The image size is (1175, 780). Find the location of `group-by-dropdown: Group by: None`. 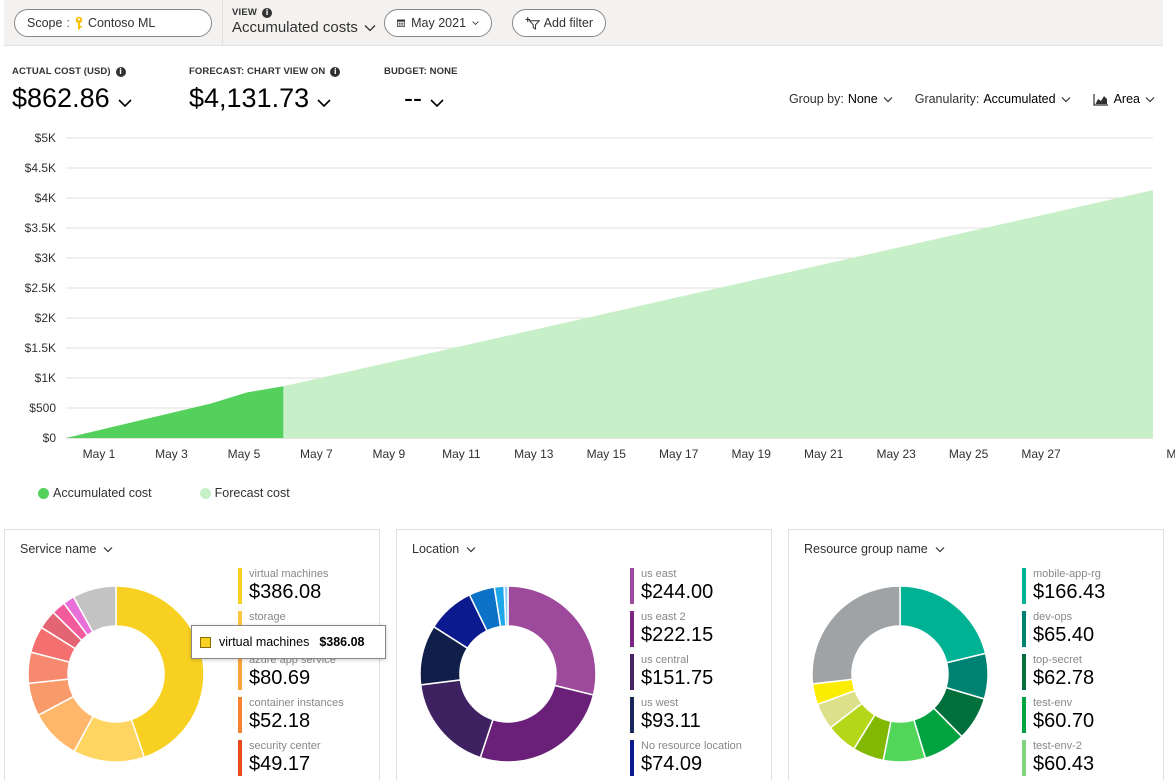

group-by-dropdown: Group by: None is located at coordinates (841, 99).